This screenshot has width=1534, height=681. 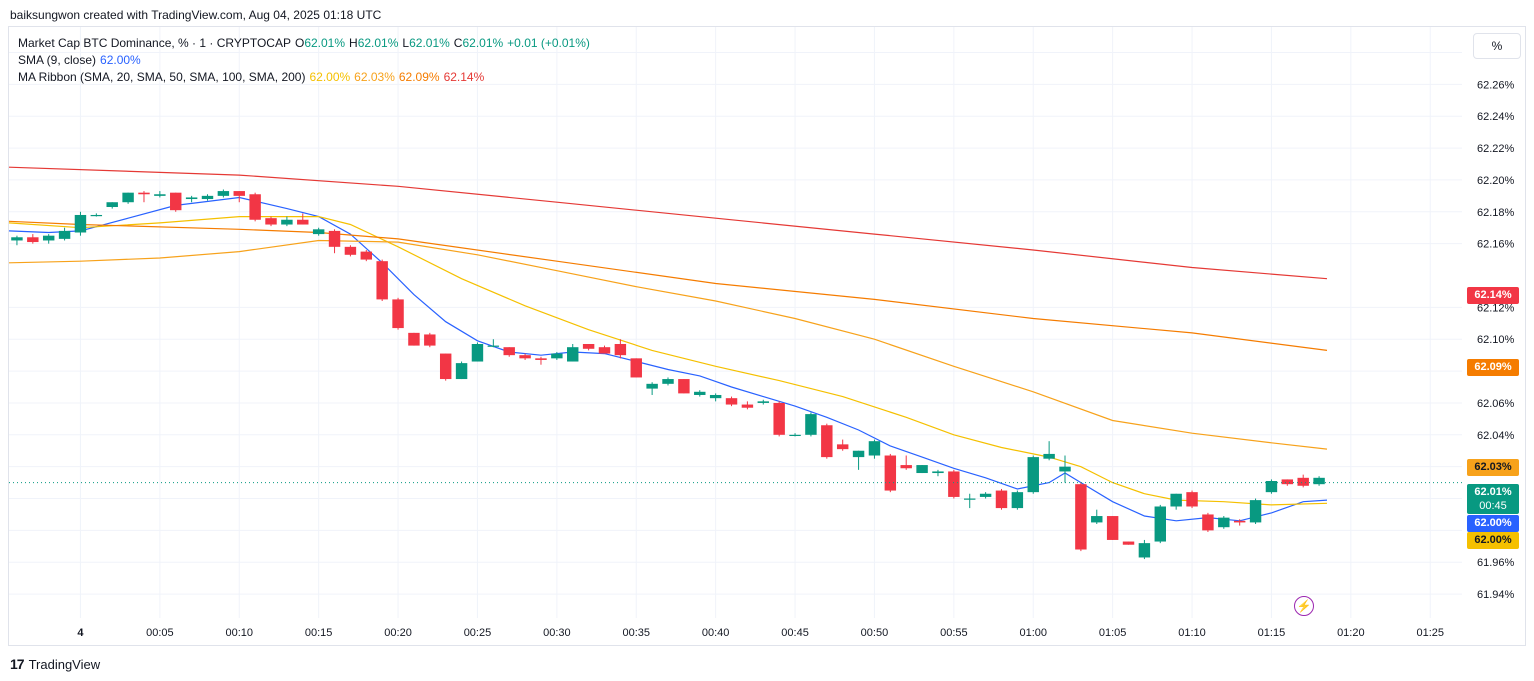 I want to click on legend-high-label: H, so click(x=353, y=43).